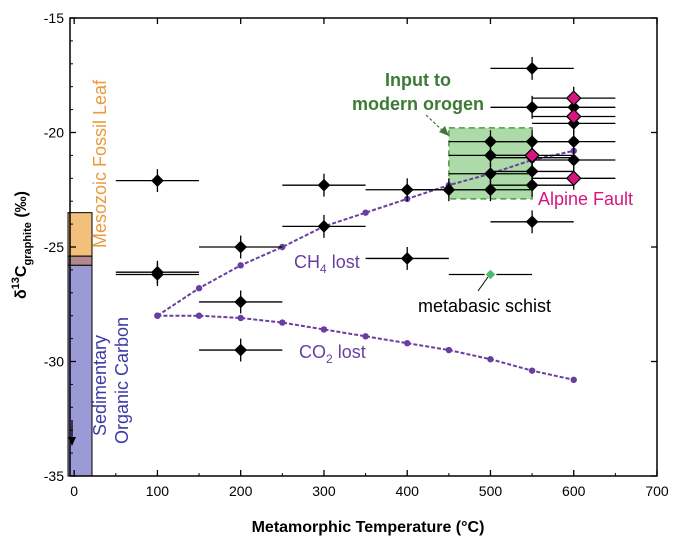  I want to click on y-tick-label: -25, so click(54, 247).